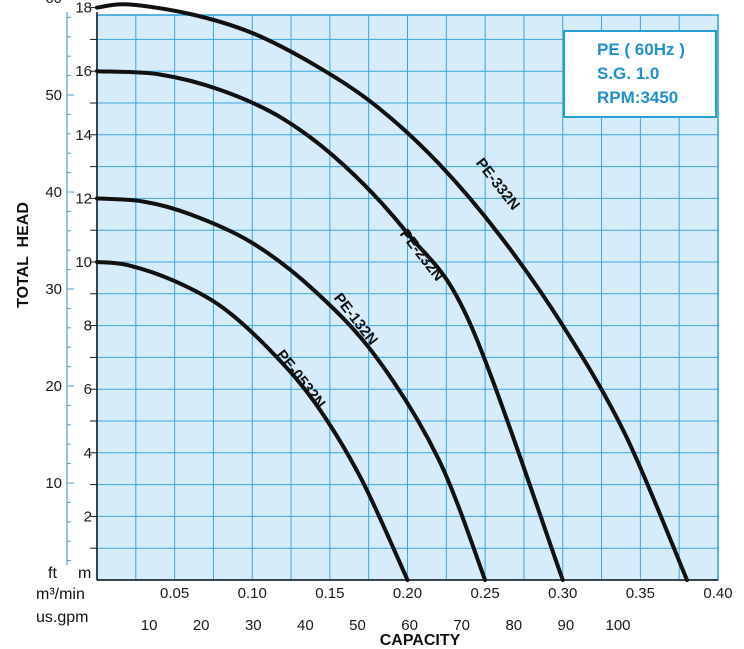  Describe the element at coordinates (88, 389) in the screenshot. I see `m-tick-label: 6` at that location.